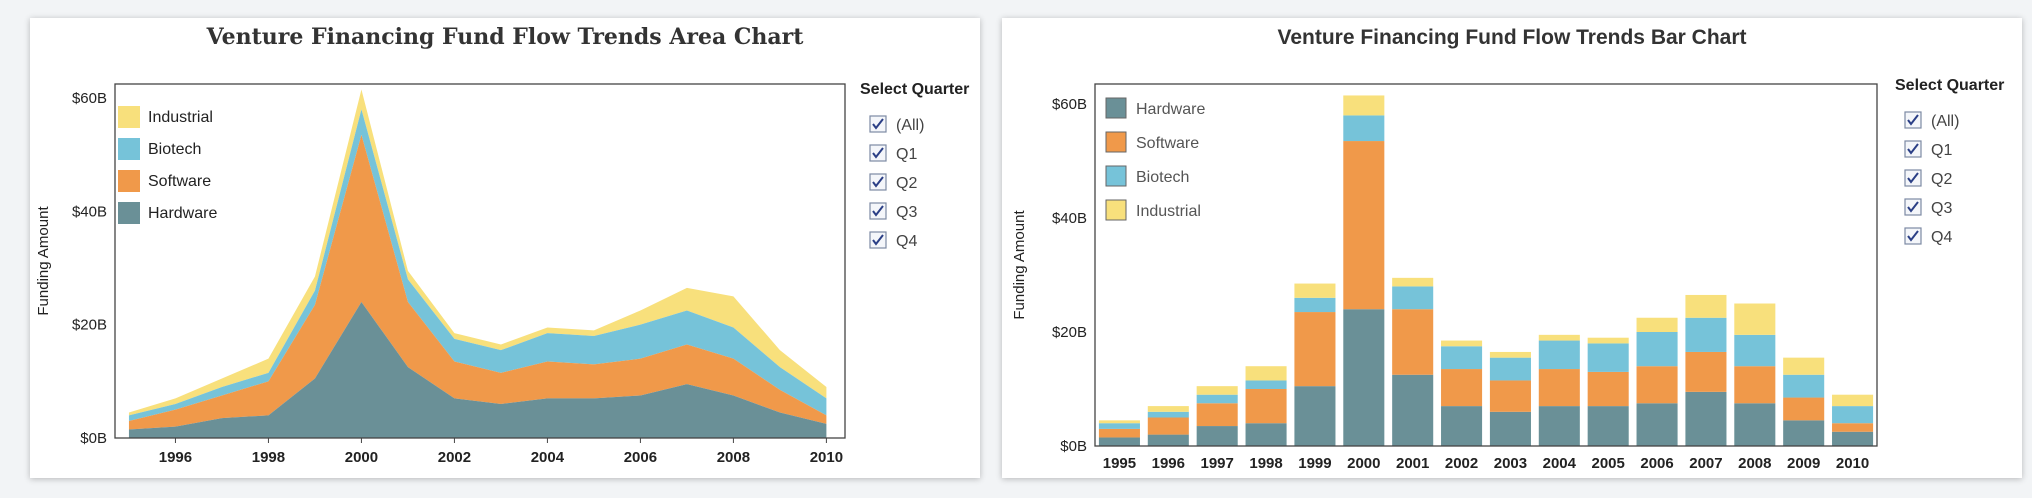 Image resolution: width=2032 pixels, height=498 pixels. What do you see at coordinates (129, 213) in the screenshot?
I see `legend-swatch-hardware` at bounding box center [129, 213].